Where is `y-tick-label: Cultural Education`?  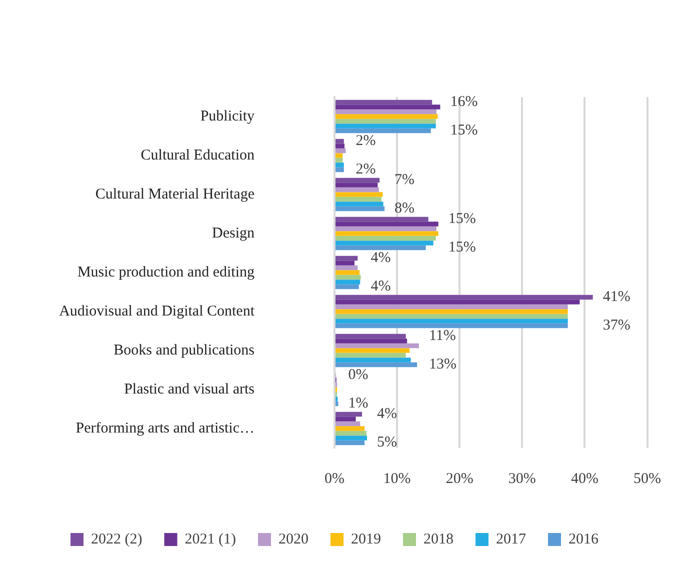
y-tick-label: Cultural Education is located at coordinates (197, 155).